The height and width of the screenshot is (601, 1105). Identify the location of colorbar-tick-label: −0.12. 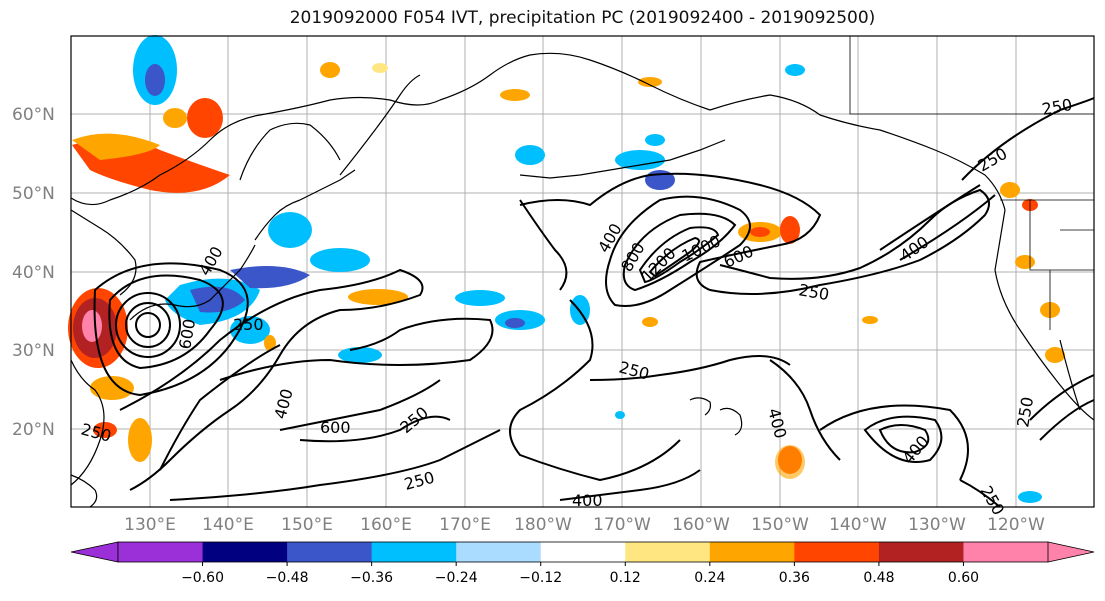
(540, 578).